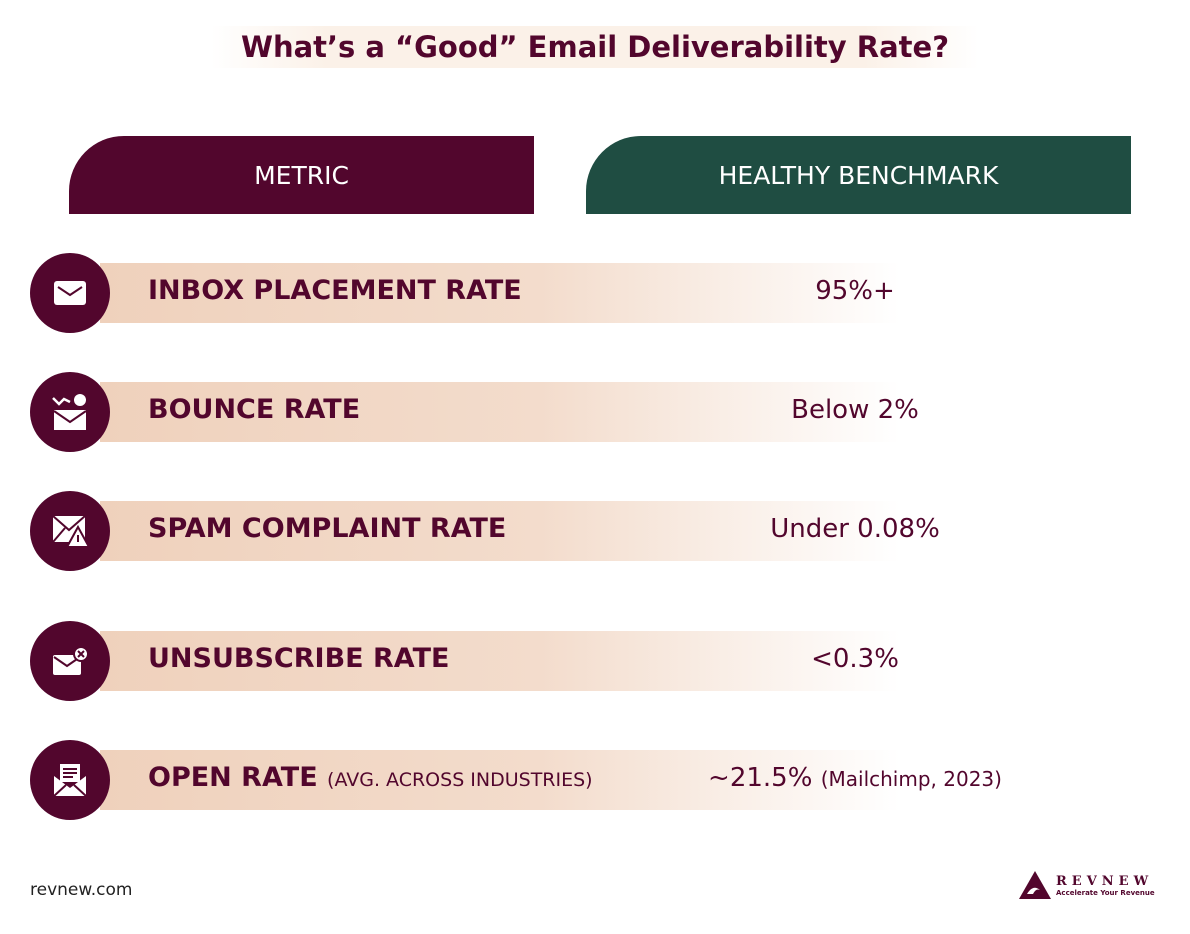  Describe the element at coordinates (70, 531) in the screenshot. I see `envelope-warning-icon` at that location.